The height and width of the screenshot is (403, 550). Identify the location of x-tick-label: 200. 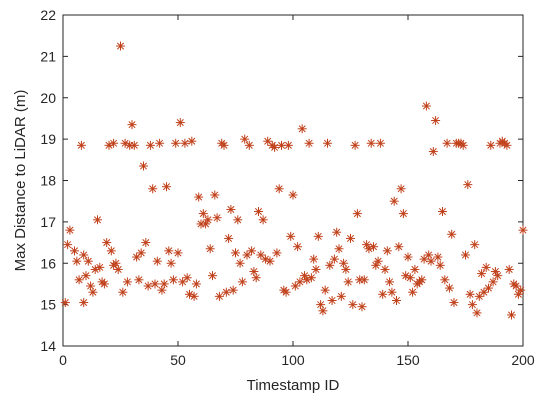
(523, 360).